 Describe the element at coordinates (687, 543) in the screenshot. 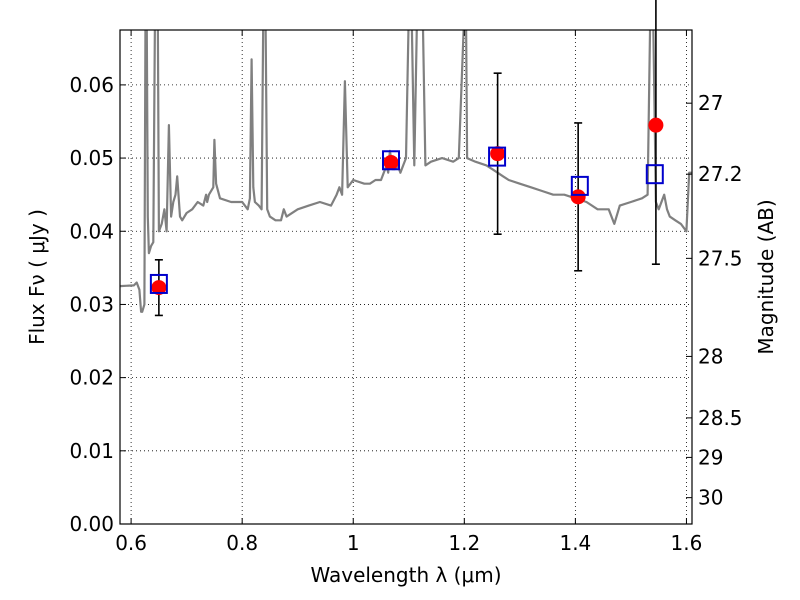

I see `x-tick-label: 1.6` at that location.